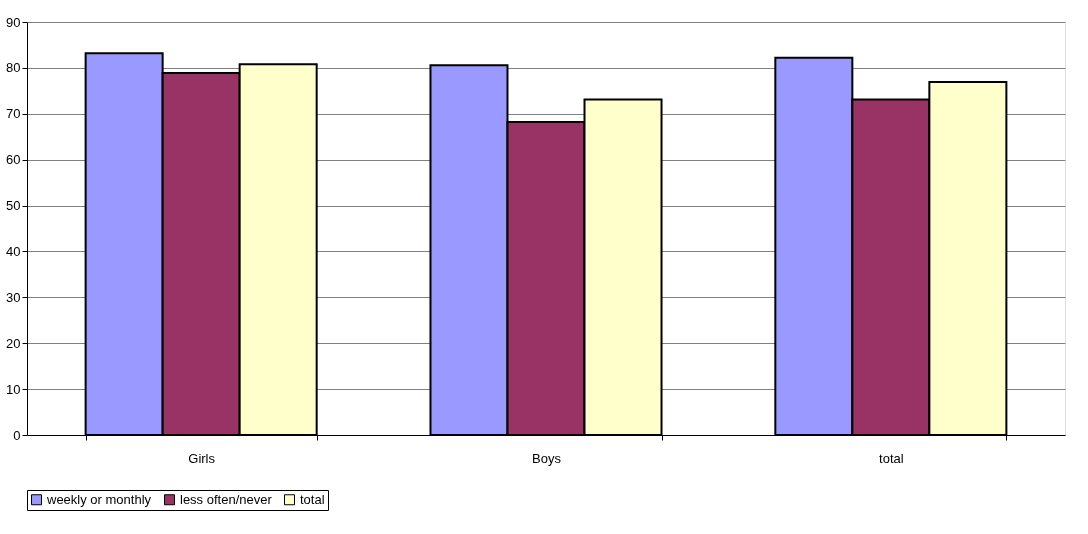  I want to click on y-tick-label: 40, so click(13, 251).